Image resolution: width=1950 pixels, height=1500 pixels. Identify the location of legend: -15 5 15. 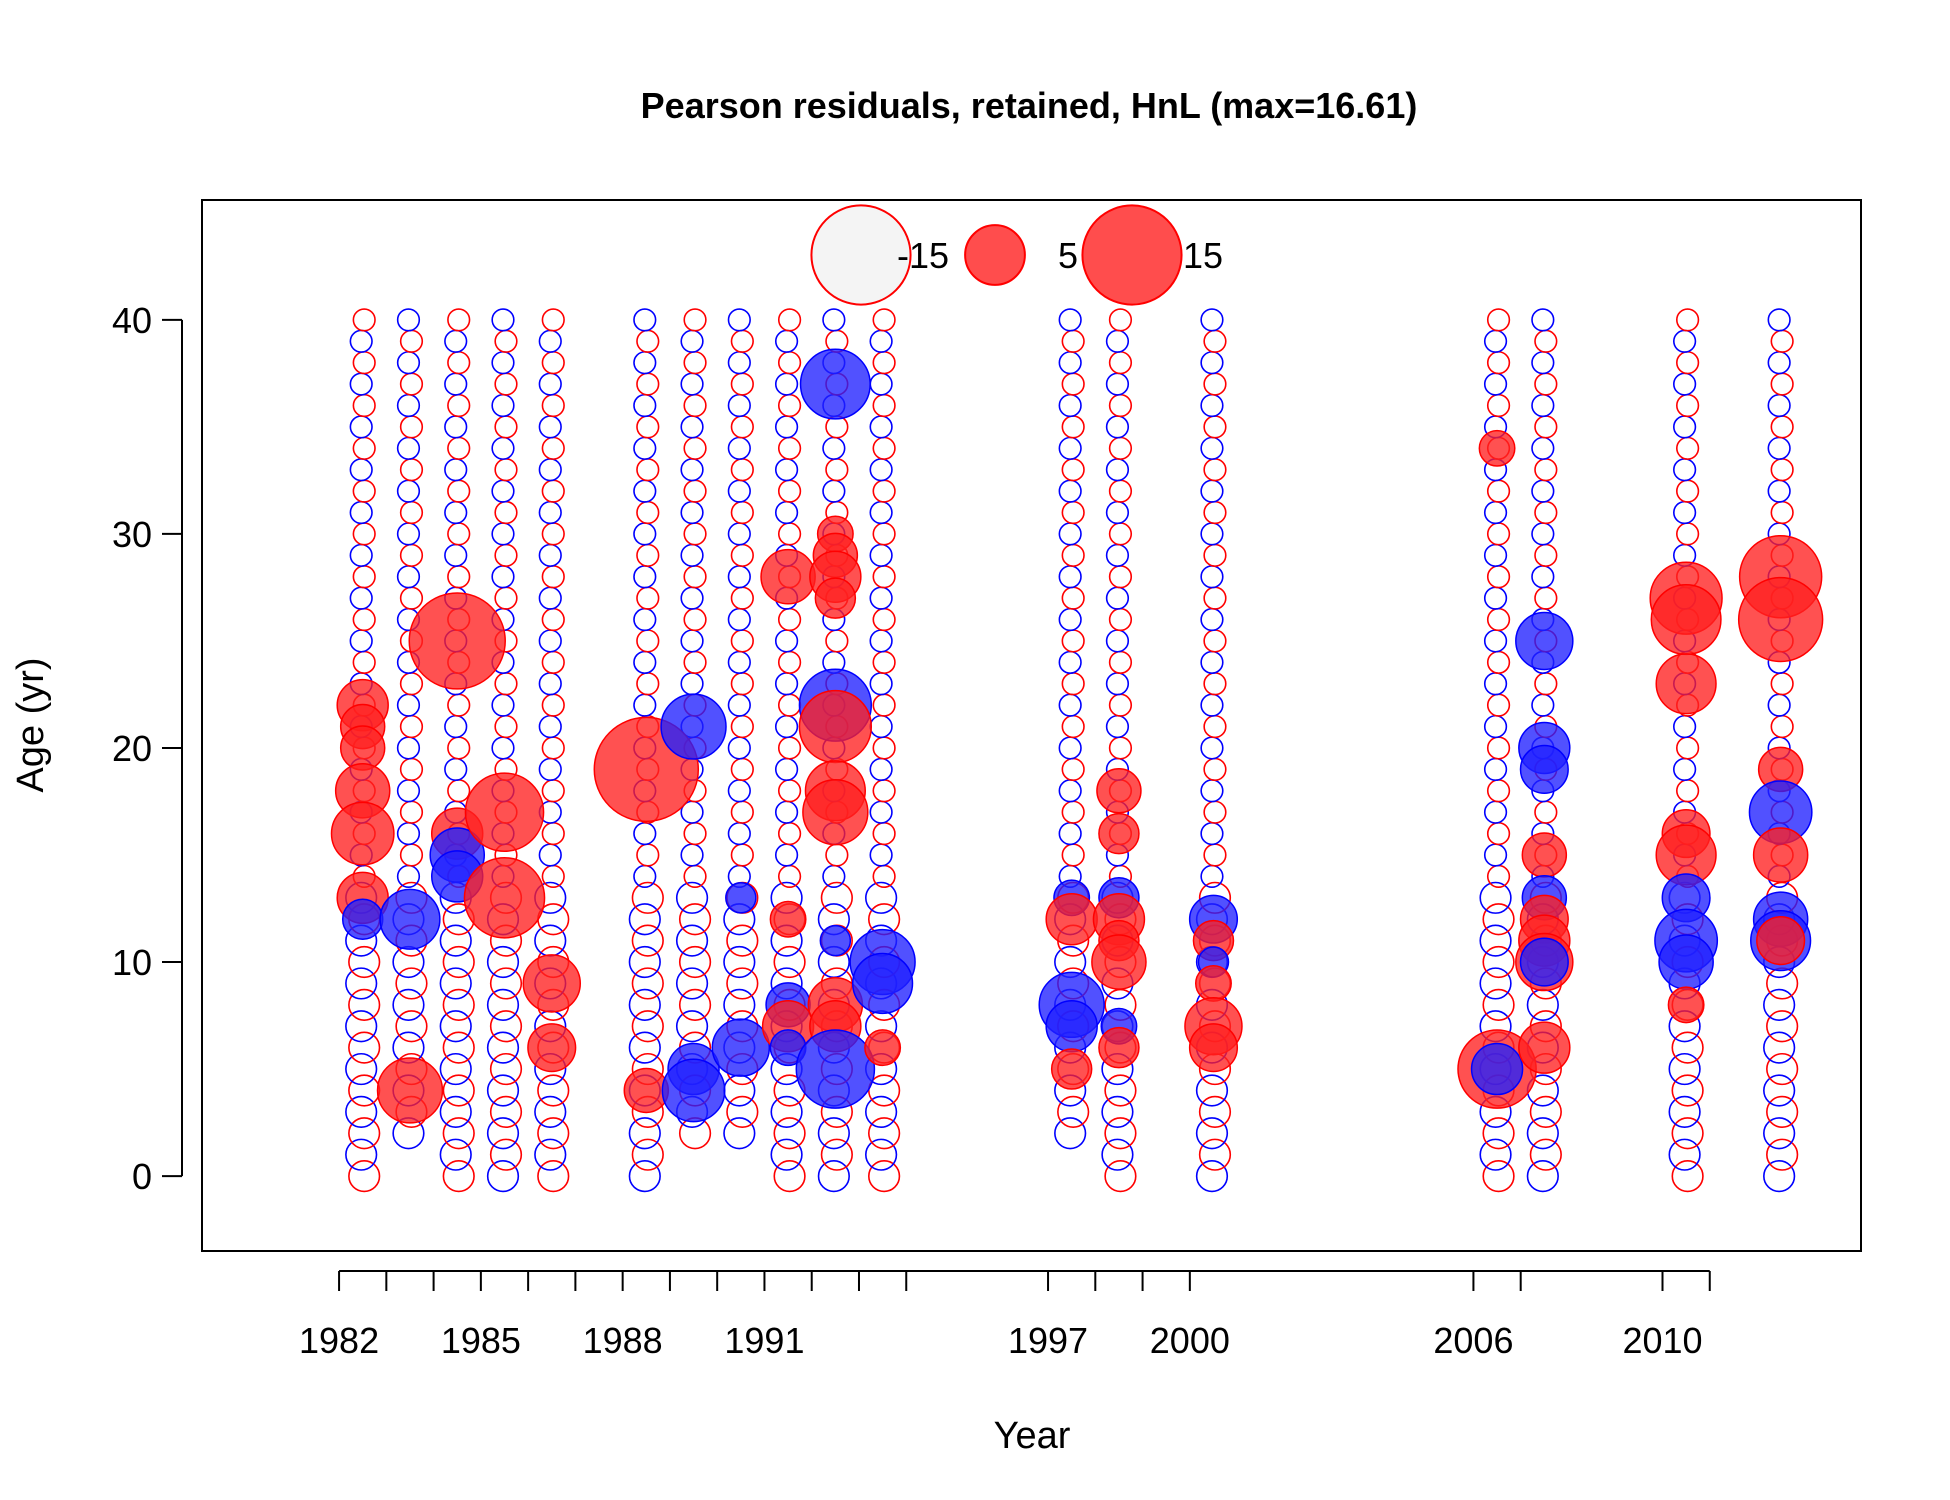
(1016, 255).